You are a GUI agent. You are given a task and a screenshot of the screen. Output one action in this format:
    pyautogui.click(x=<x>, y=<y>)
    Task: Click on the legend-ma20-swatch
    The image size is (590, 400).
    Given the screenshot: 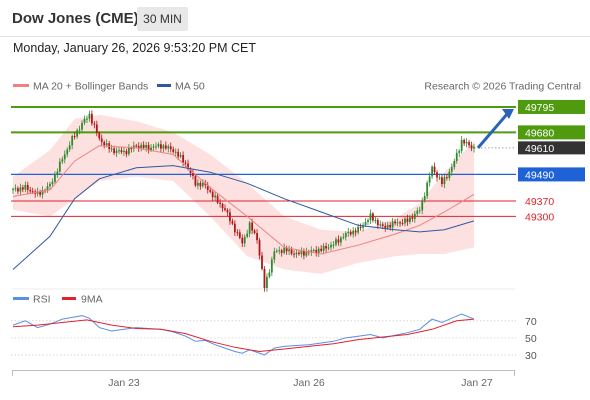 What is the action you would take?
    pyautogui.click(x=21, y=85)
    